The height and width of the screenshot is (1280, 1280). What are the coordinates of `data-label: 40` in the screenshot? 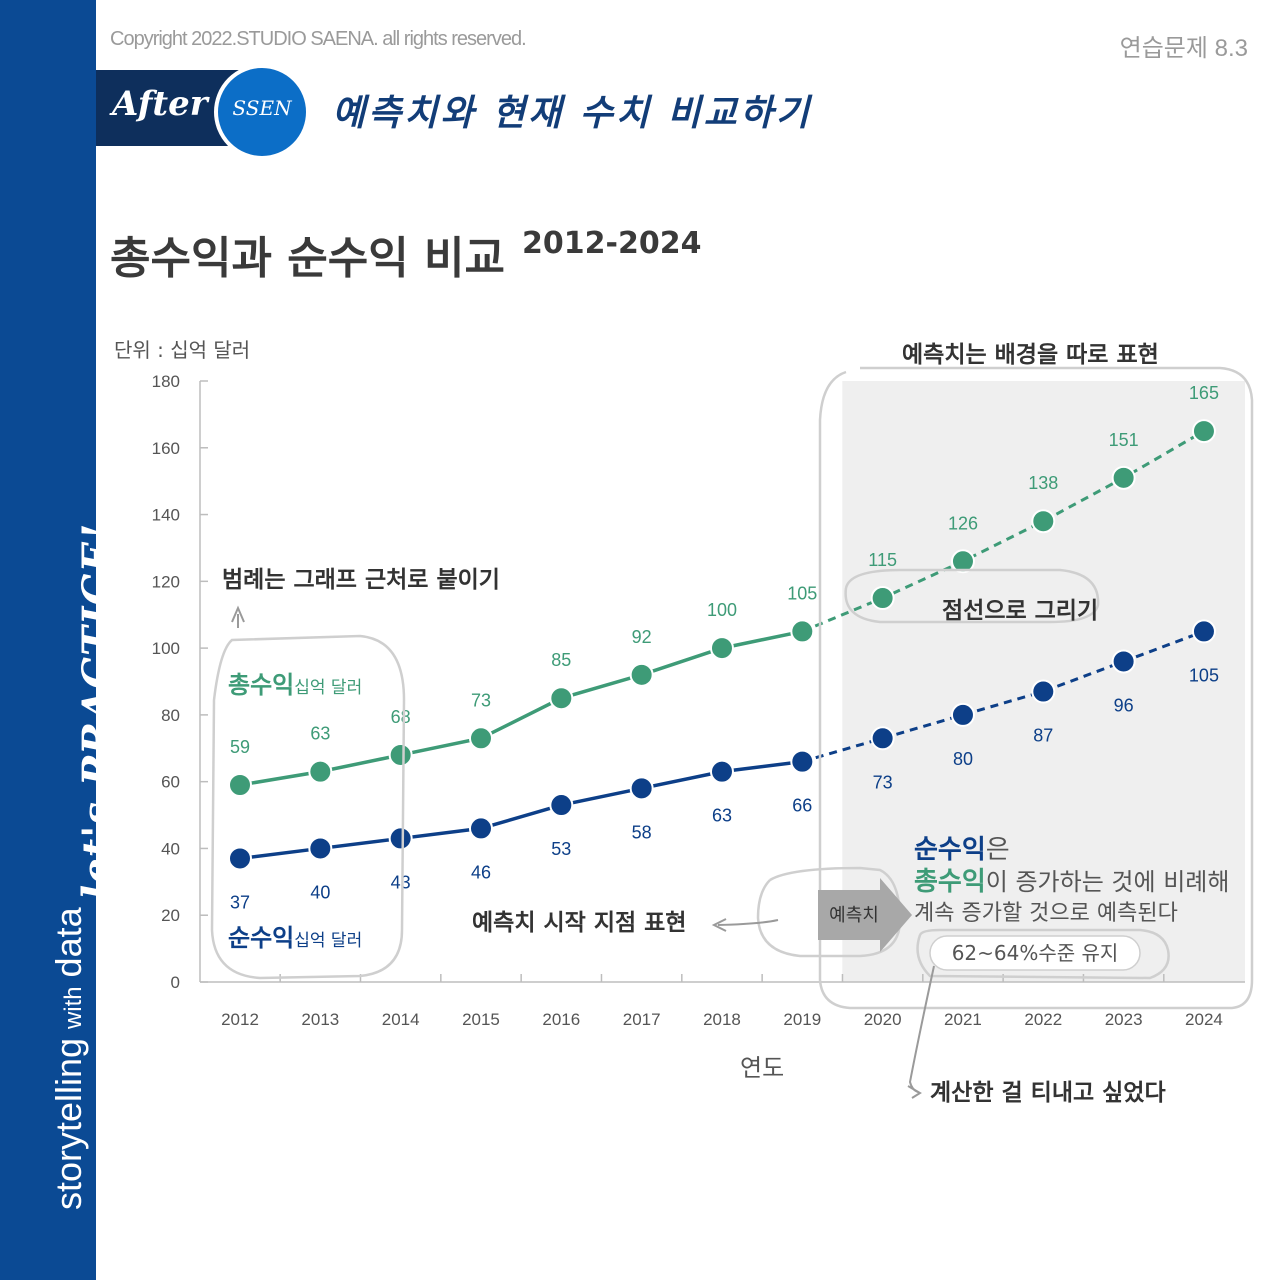 It's located at (320, 892).